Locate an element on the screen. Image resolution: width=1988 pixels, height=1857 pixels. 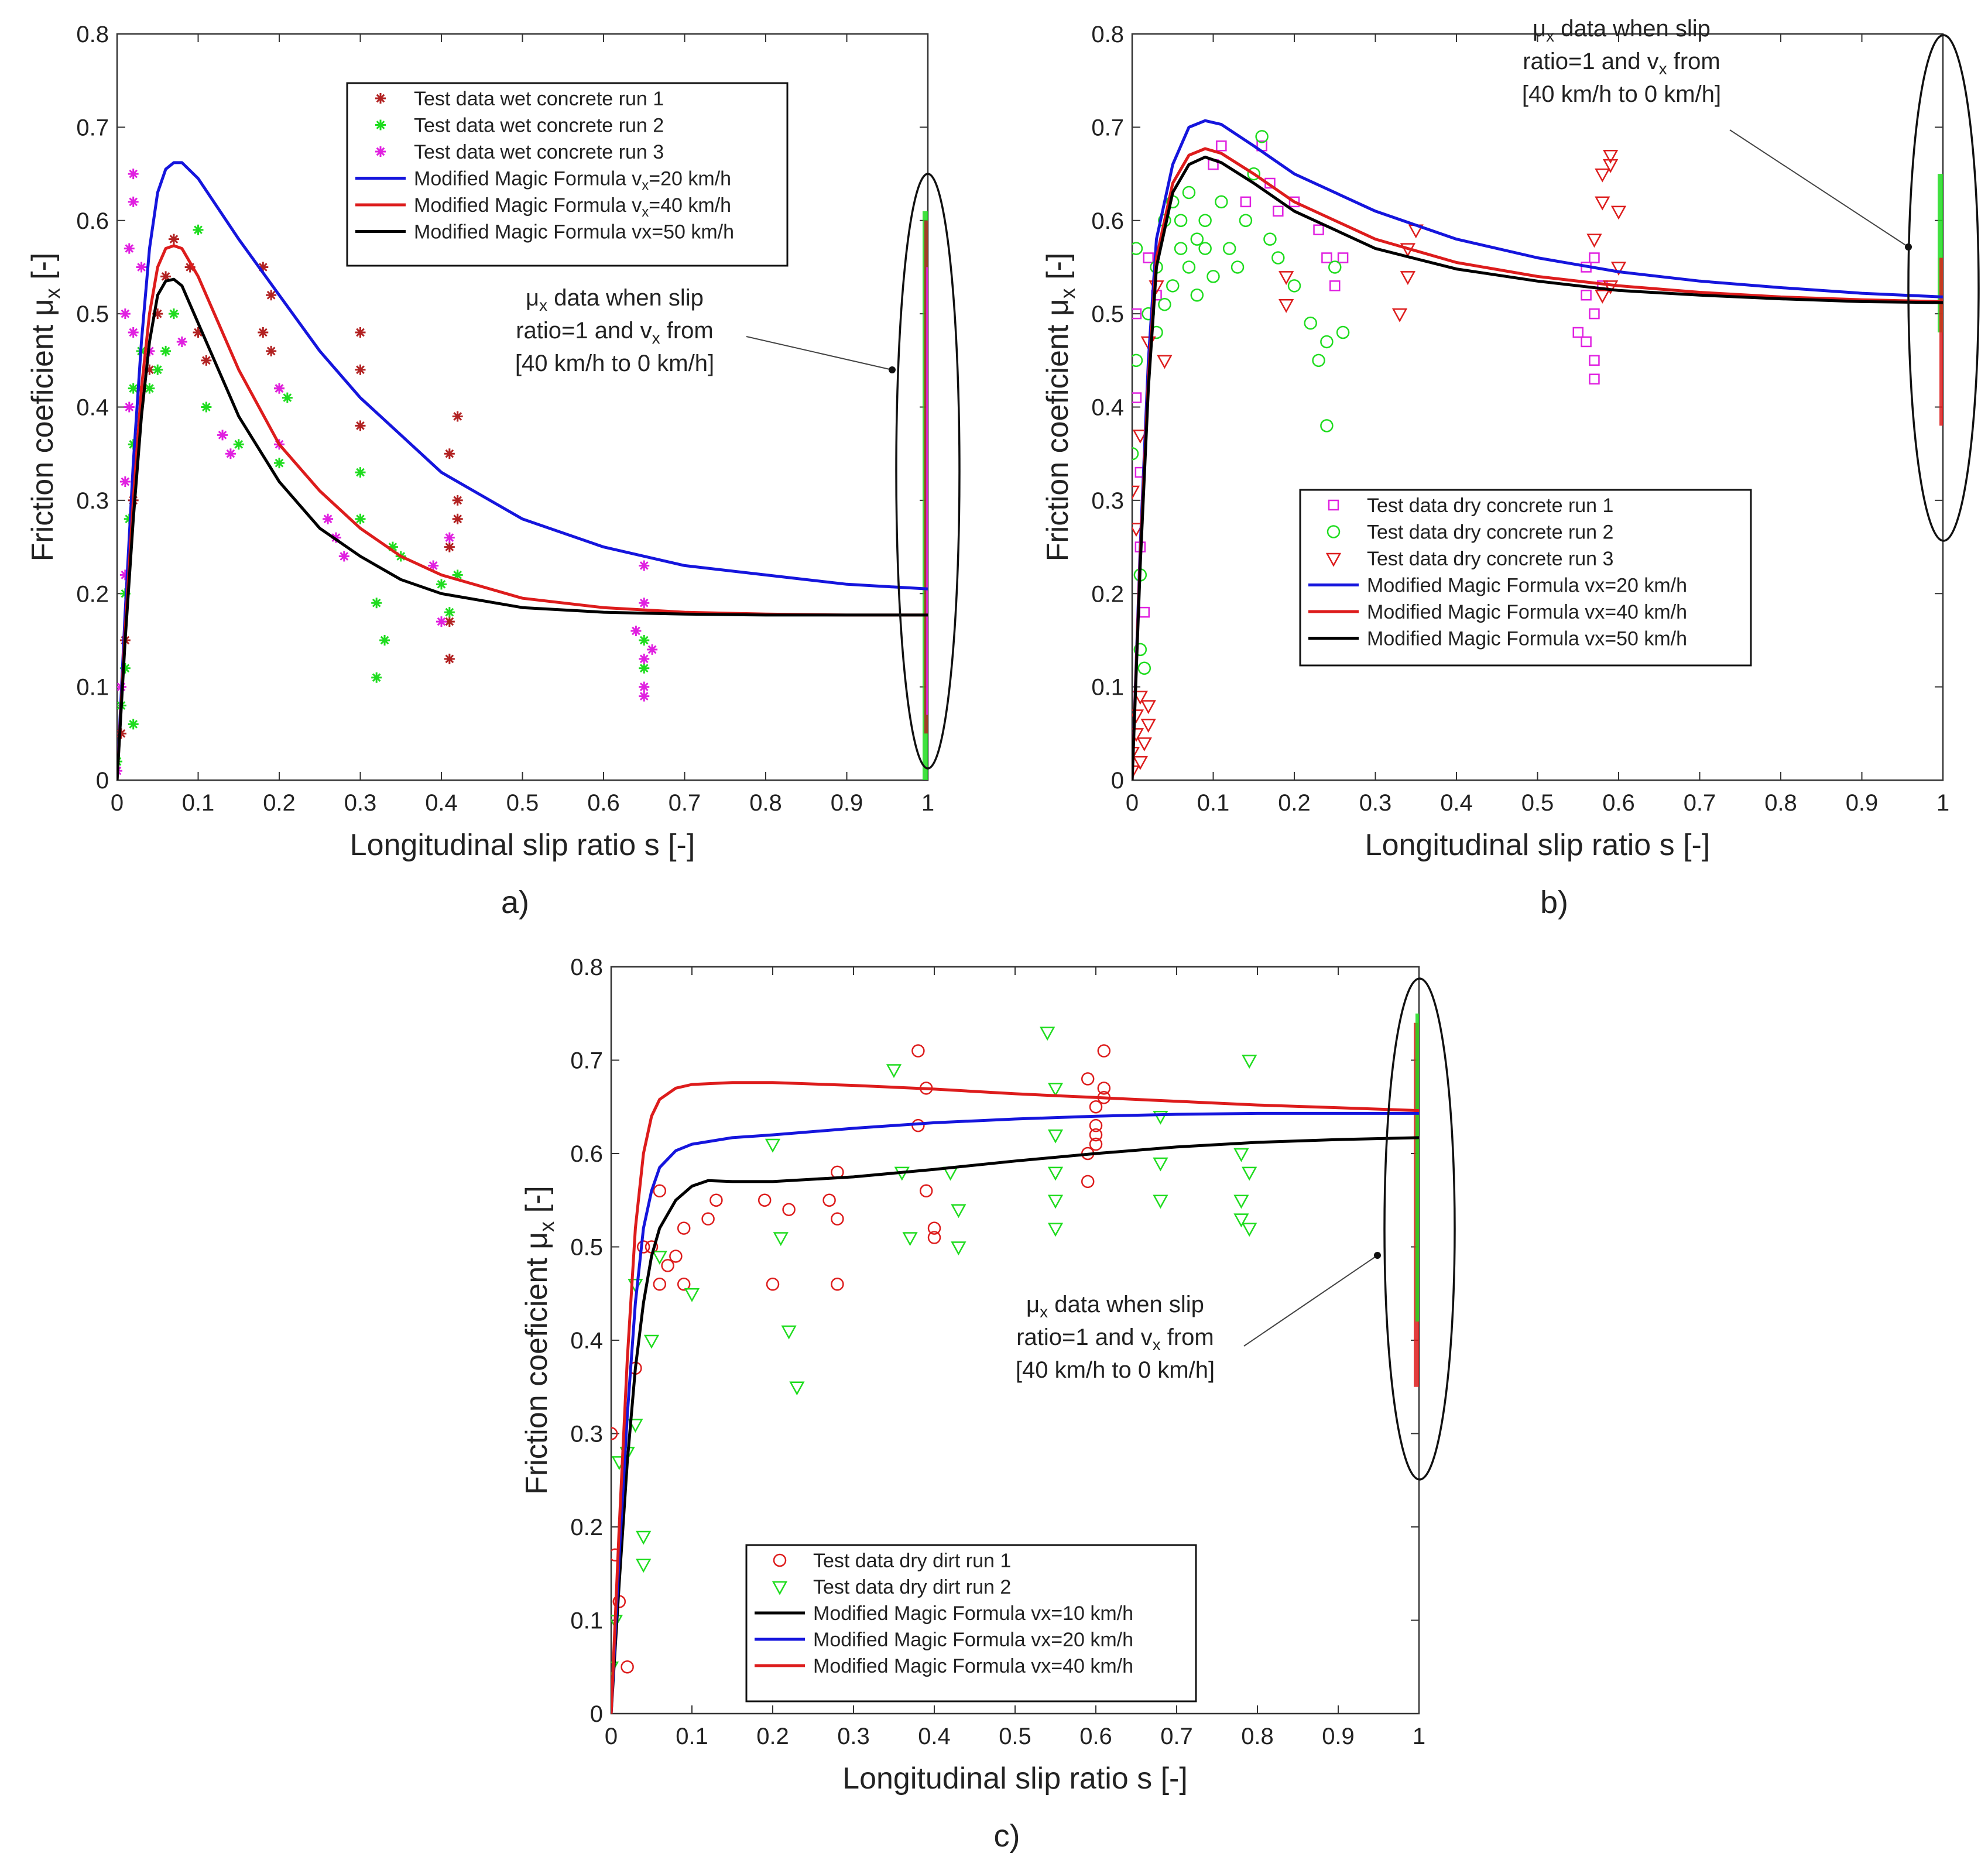
legend-entry-text: Test data dry dirt run 2 is located at coordinates (912, 1587).